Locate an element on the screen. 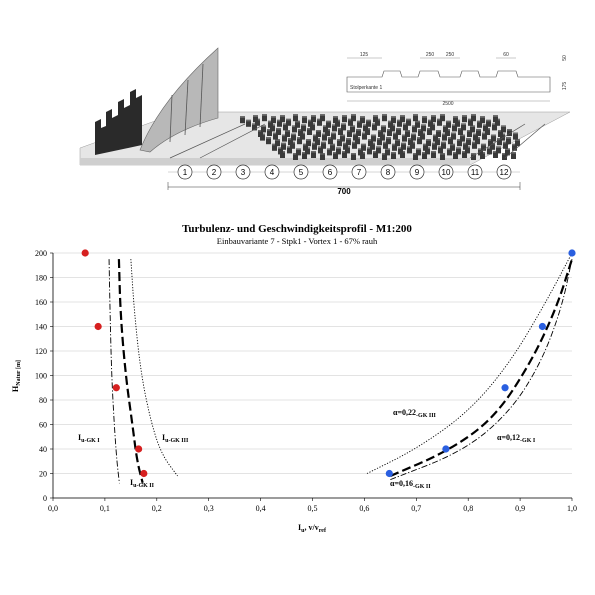 The width and height of the screenshot is (595, 595). y-tick-label: 160 is located at coordinates (41, 302).